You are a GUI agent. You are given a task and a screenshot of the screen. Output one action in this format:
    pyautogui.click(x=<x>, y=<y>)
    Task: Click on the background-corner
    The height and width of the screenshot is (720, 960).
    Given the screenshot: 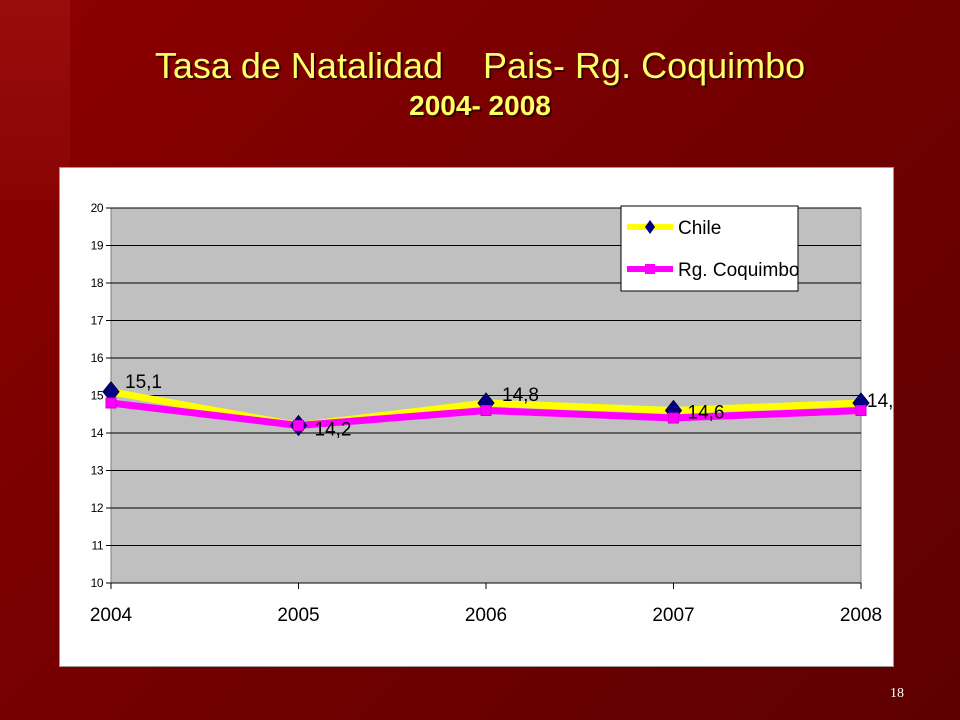 What is the action you would take?
    pyautogui.click(x=35, y=100)
    